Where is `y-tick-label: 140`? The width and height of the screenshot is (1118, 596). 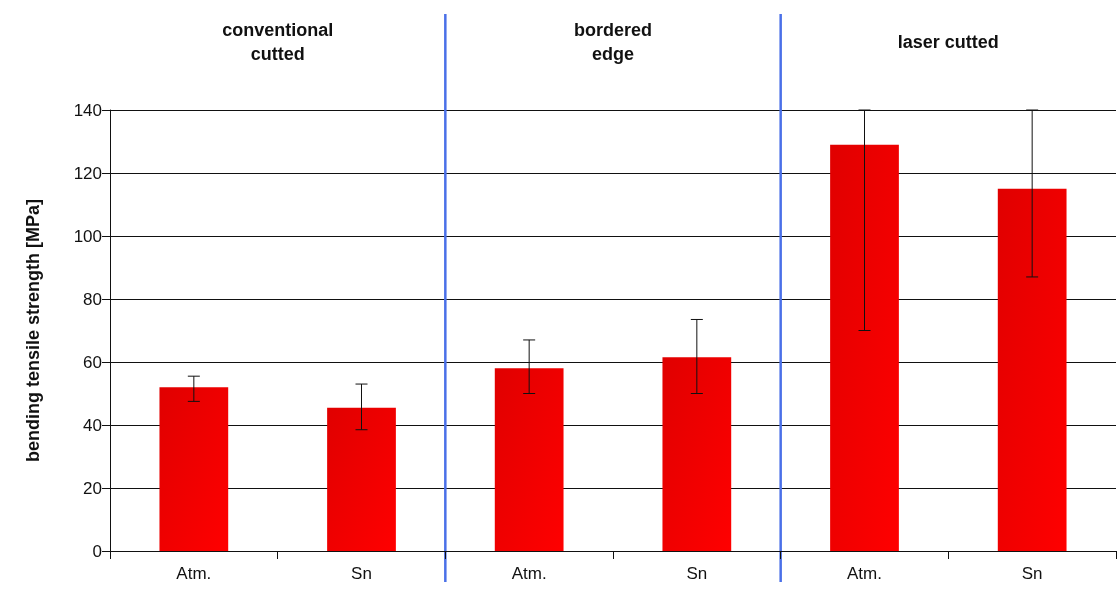 y-tick-label: 140 is located at coordinates (87, 110).